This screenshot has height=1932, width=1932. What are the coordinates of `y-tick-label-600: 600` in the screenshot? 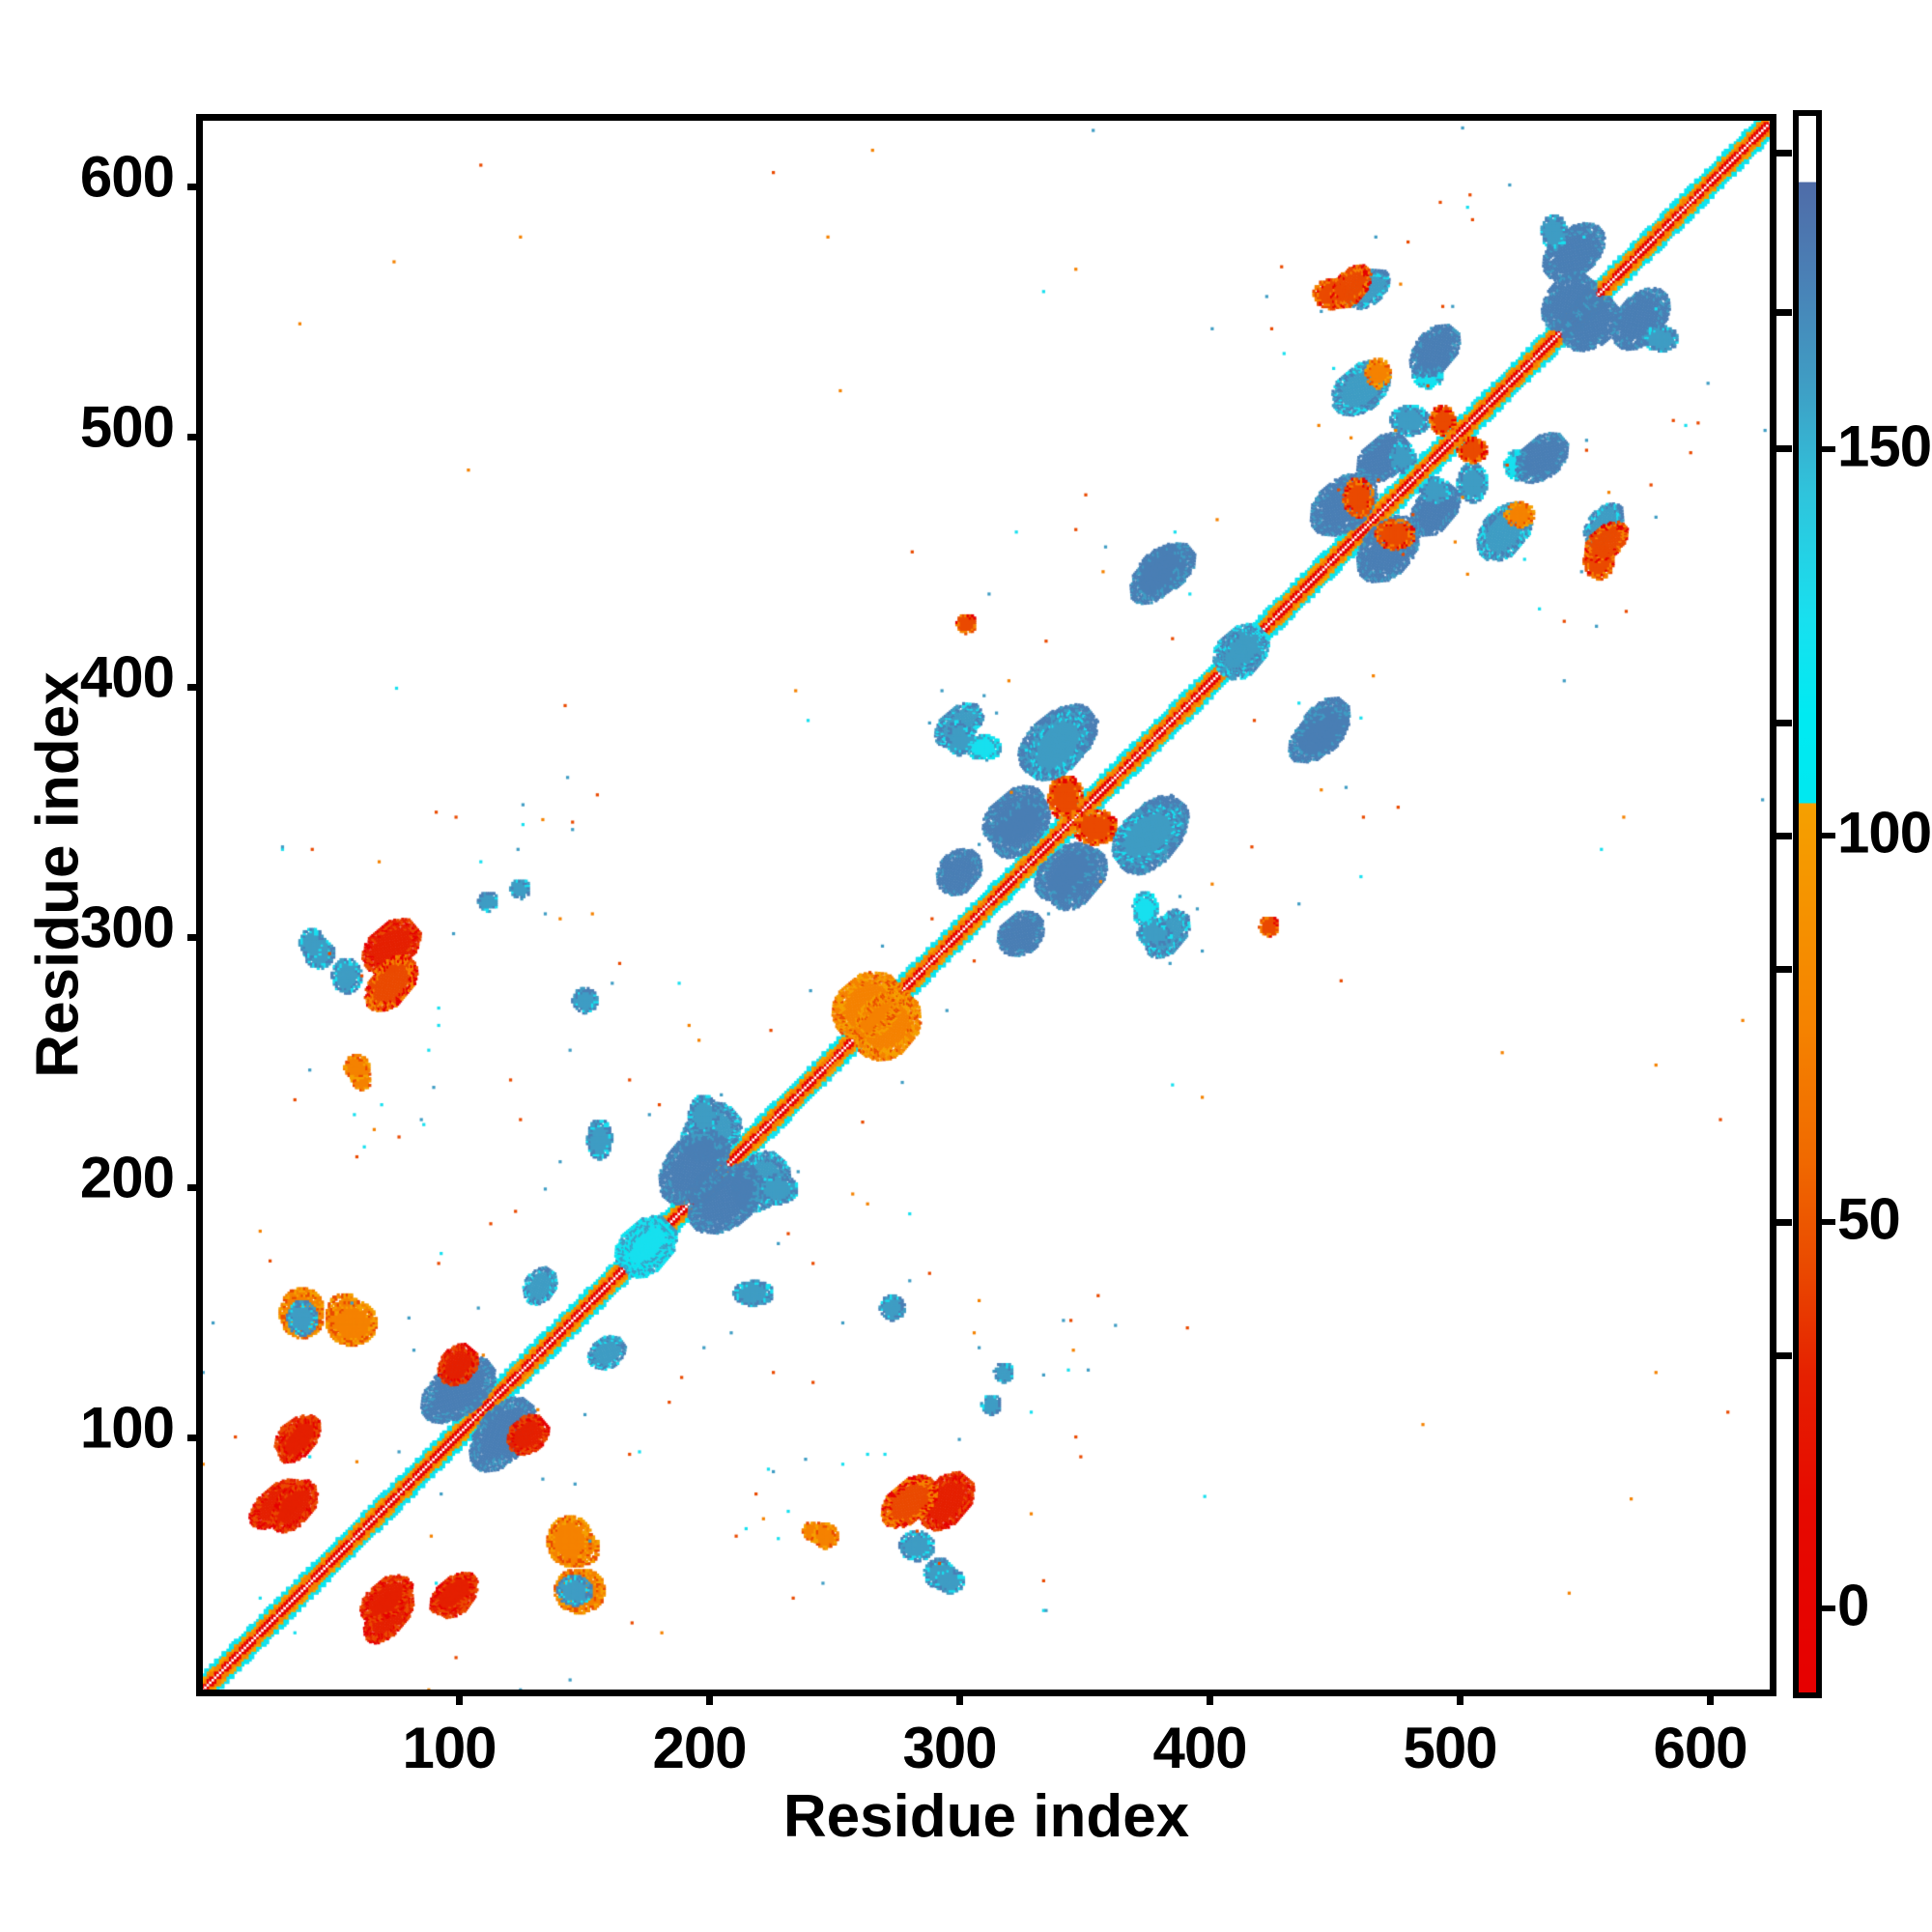 It's located at (127, 177).